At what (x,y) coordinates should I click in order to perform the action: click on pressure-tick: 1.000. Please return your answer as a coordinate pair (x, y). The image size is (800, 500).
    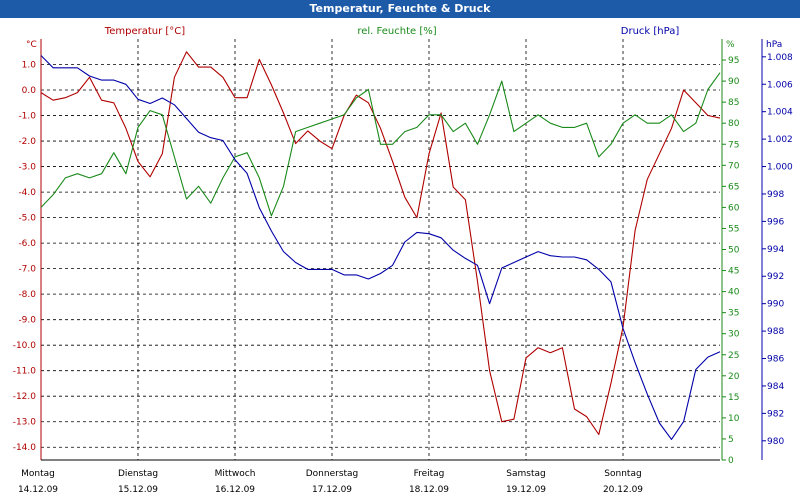
    Looking at the image, I should click on (780, 168).